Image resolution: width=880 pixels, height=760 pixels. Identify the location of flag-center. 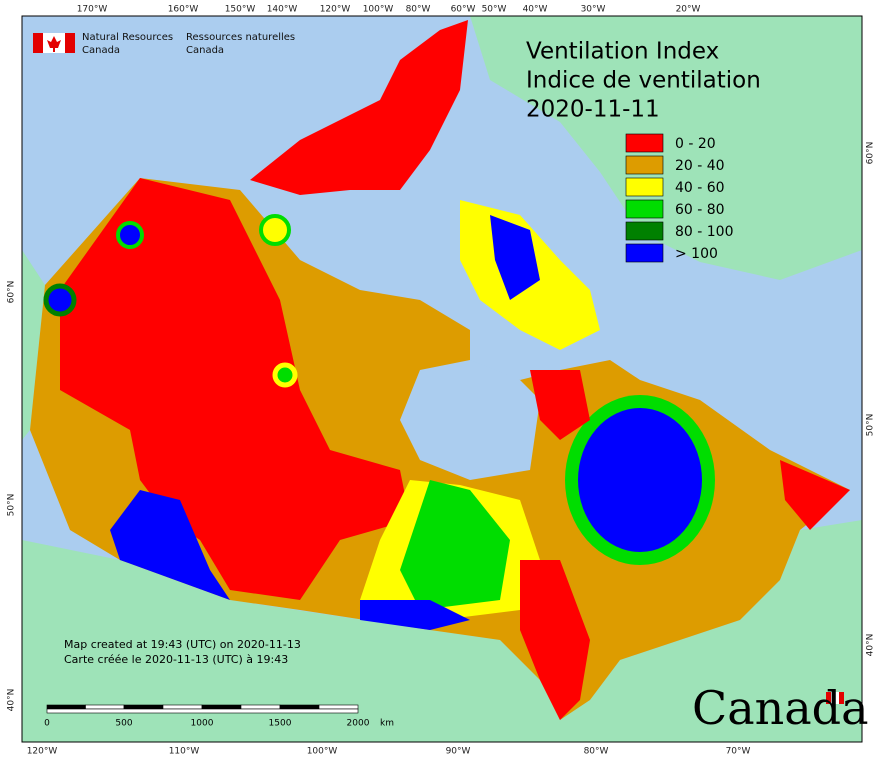
(835, 698).